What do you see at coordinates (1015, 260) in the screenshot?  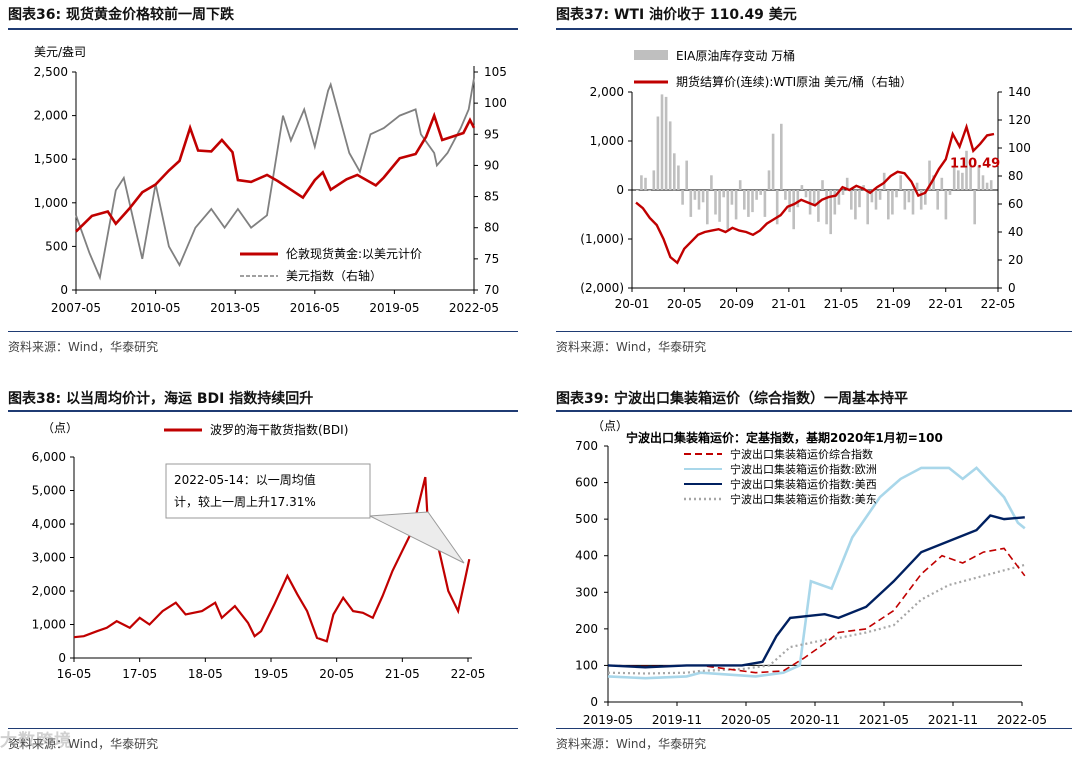 I see `y-right-tick-label: 20` at bounding box center [1015, 260].